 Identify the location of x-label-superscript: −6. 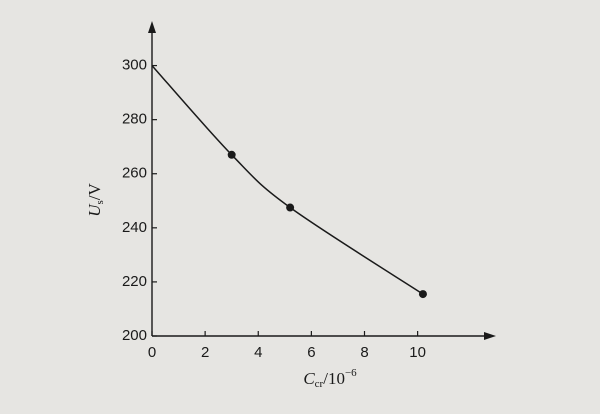
(351, 373).